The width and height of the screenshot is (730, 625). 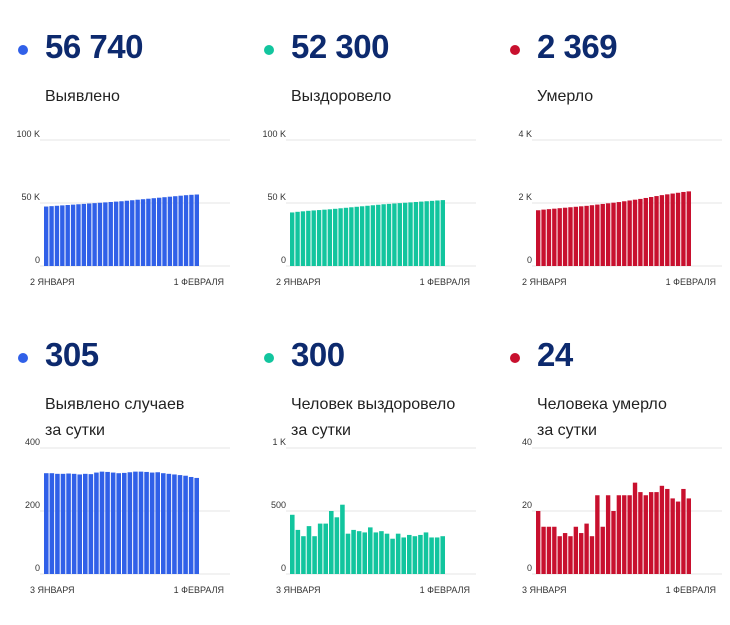 I want to click on y-tick-label: 4 K, so click(x=525, y=134).